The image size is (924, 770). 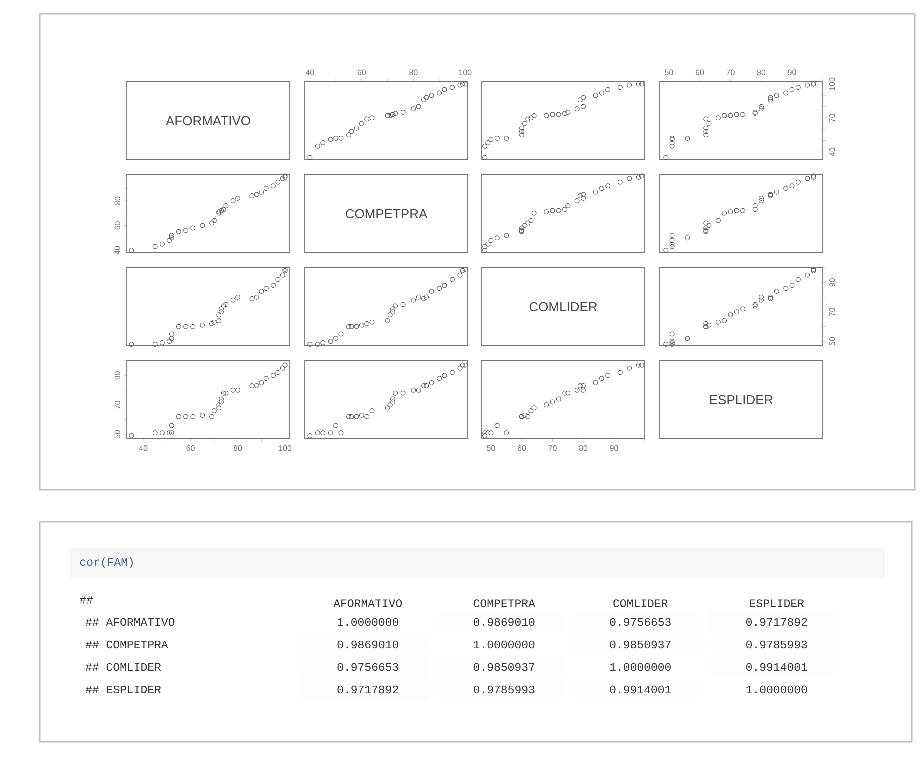 I want to click on x-tick-label: 100, so click(x=465, y=73).